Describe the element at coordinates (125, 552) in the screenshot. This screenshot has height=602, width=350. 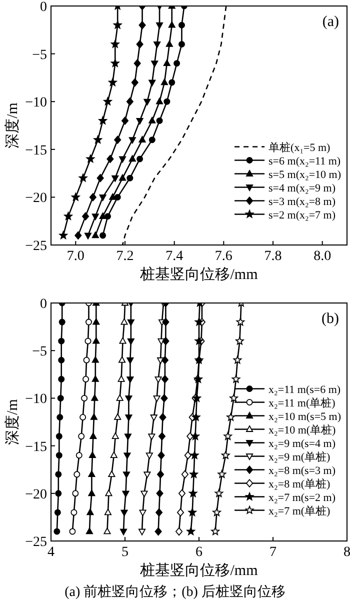
I see `x-tick-label: 5` at that location.